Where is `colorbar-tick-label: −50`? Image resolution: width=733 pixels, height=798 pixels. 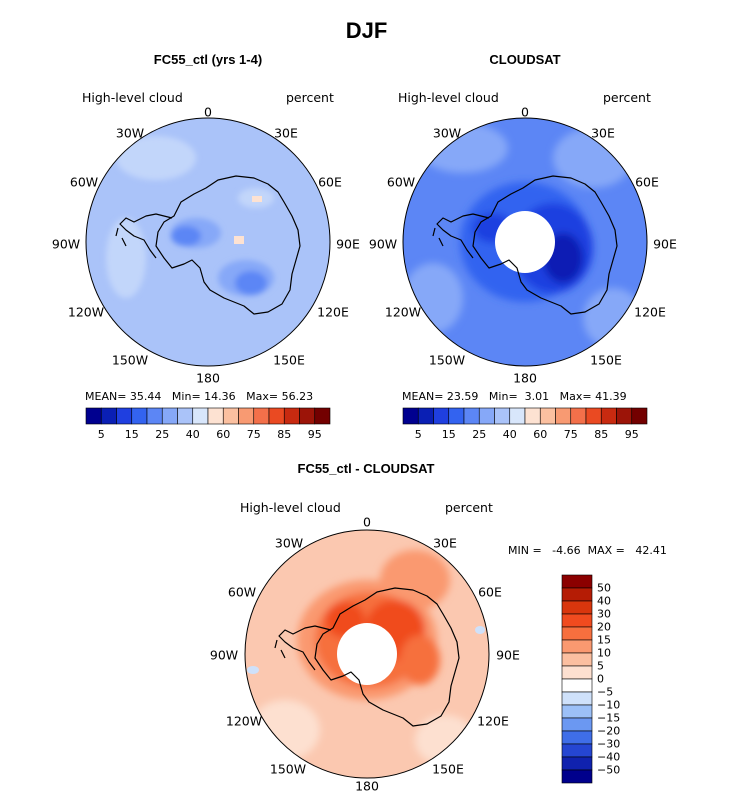
colorbar-tick-label: −50 is located at coordinates (609, 770).